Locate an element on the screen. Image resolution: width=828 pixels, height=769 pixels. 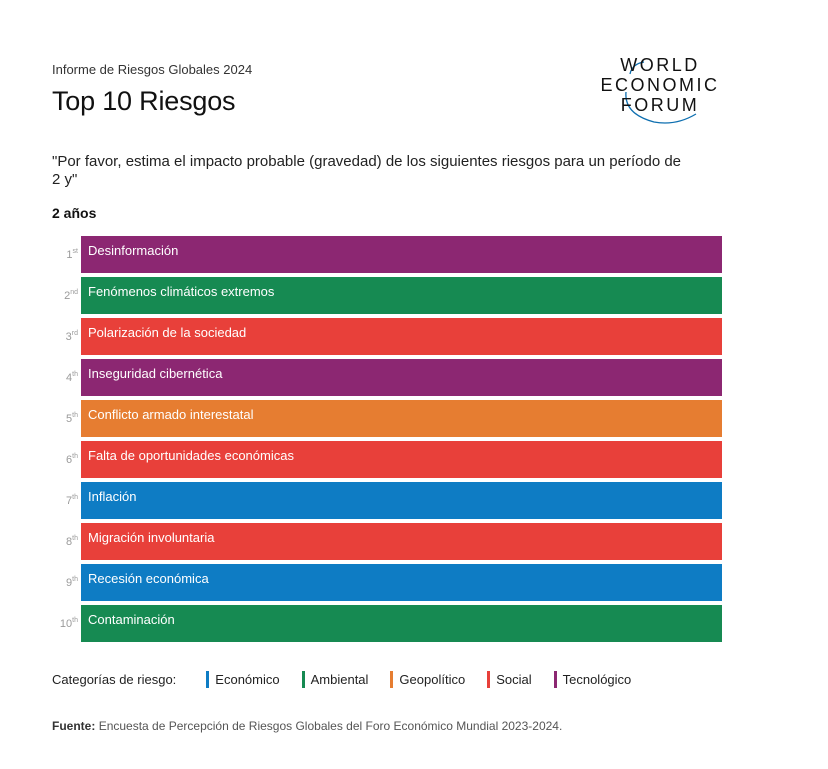
risk-label: Inseguridad cibernética is located at coordinates (155, 373).